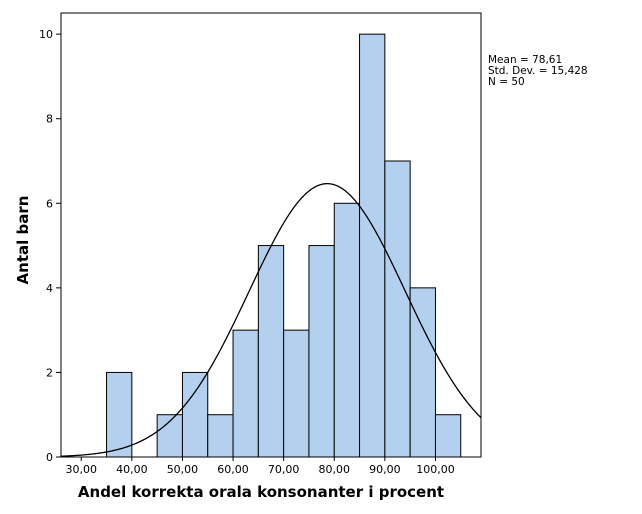  Describe the element at coordinates (50, 246) in the screenshot. I see `y-axis-ticks: 0 2 4 6 8 10` at that location.